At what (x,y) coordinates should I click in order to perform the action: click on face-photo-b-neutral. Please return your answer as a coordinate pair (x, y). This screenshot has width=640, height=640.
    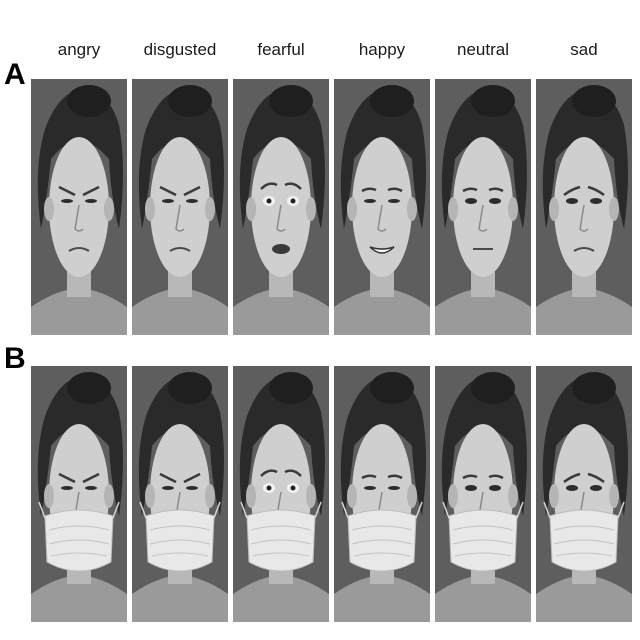
    Looking at the image, I should click on (483, 494).